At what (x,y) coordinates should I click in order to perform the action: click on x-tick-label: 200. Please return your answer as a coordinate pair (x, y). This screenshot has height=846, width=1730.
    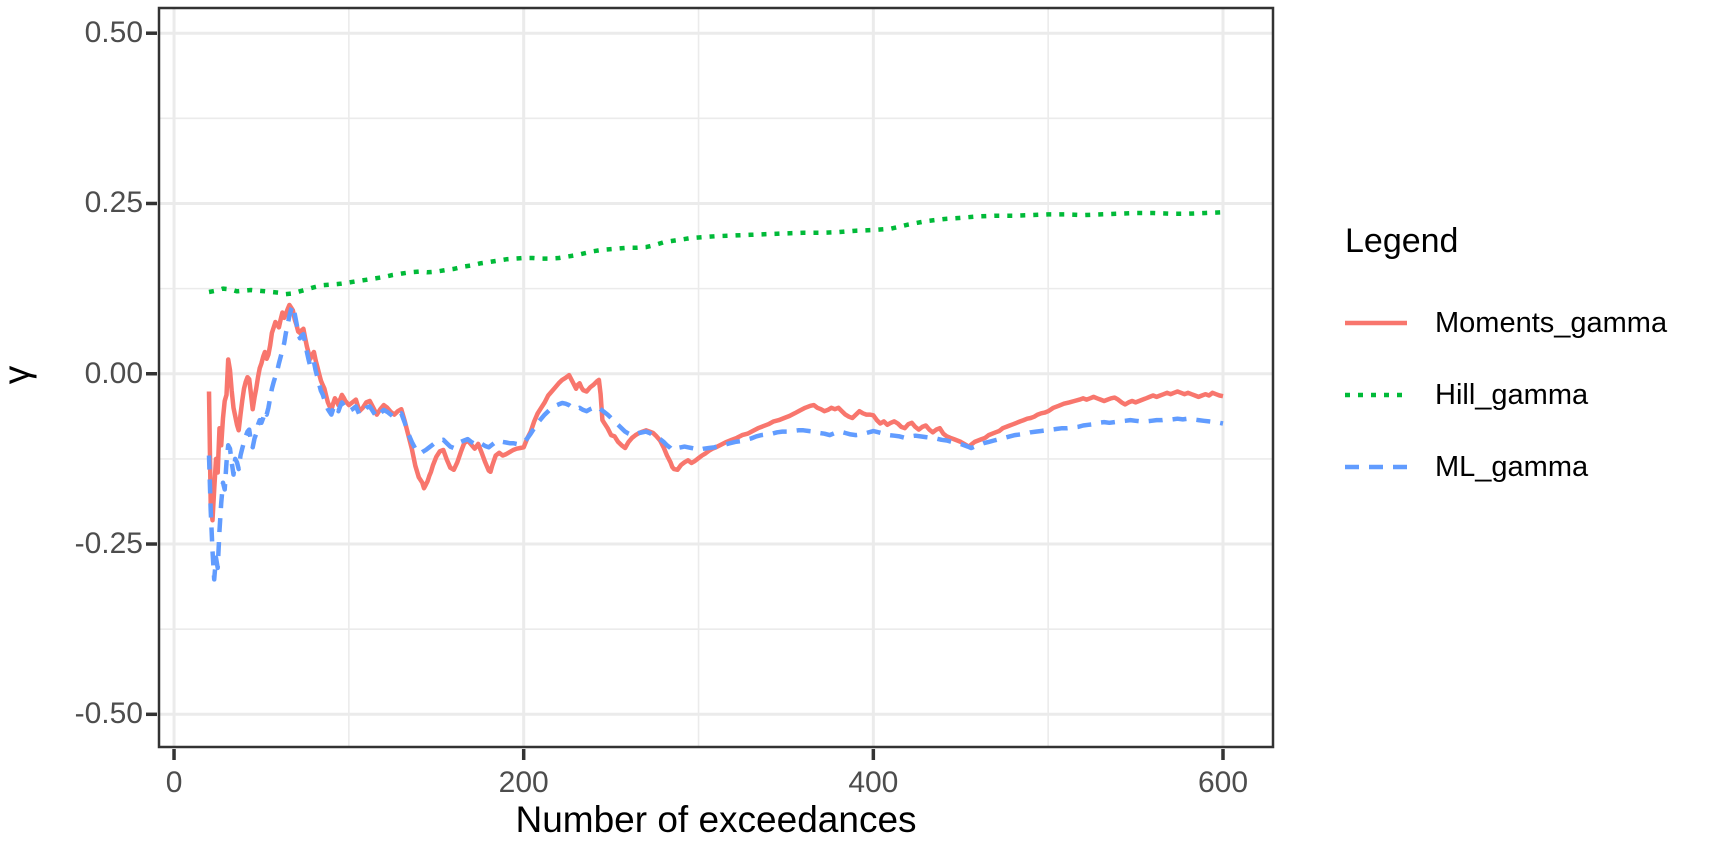
    Looking at the image, I should click on (523, 782).